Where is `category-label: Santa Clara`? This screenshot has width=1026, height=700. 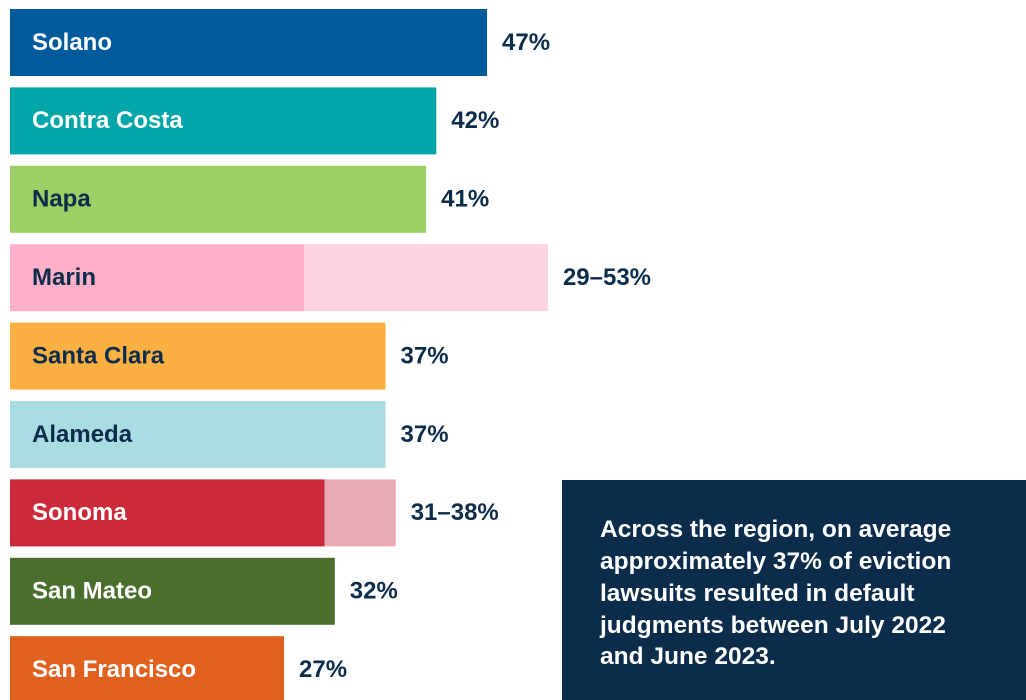 category-label: Santa Clara is located at coordinates (98, 355).